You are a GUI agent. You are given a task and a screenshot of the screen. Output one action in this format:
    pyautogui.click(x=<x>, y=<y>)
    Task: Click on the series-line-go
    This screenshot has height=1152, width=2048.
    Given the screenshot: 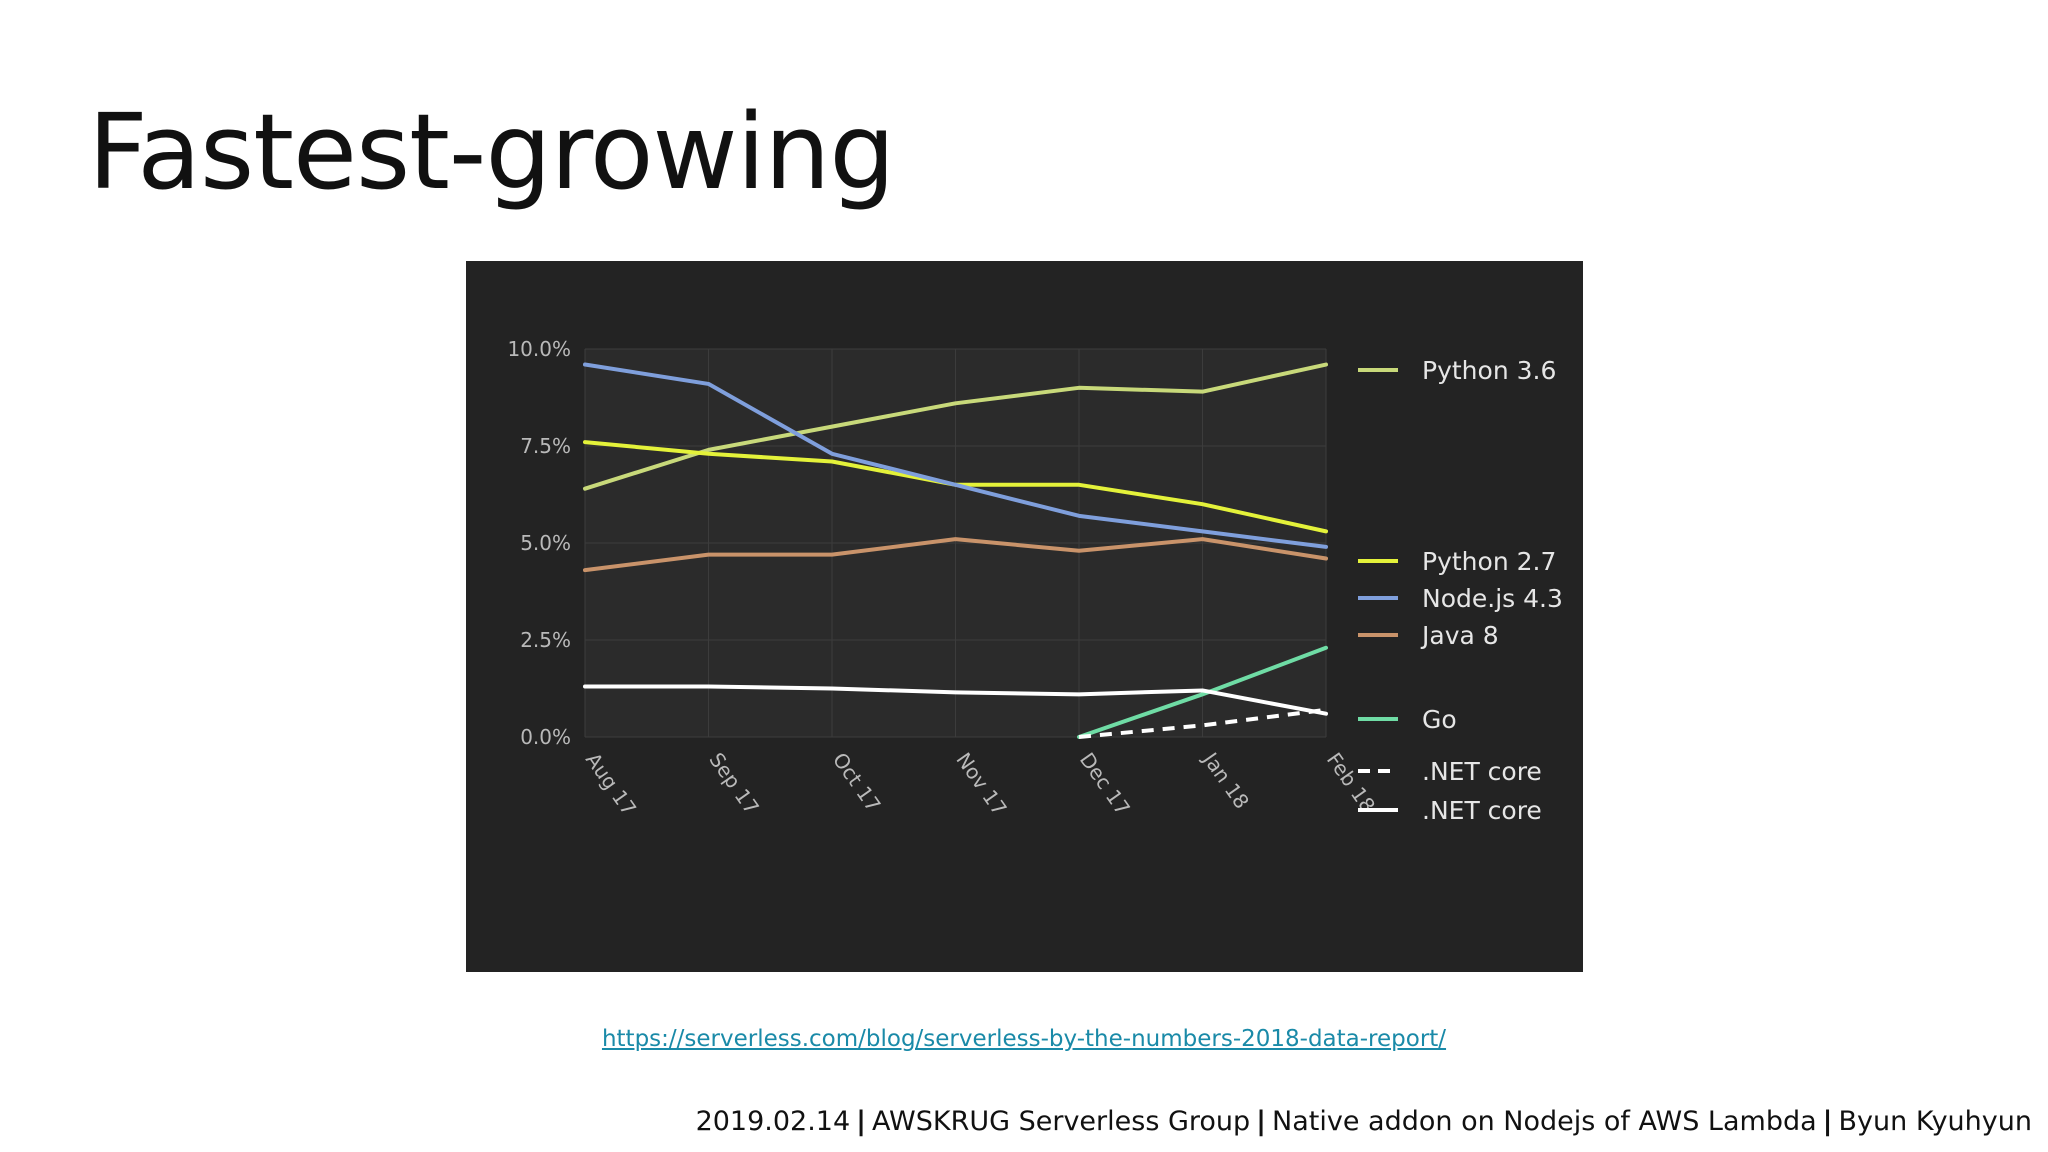 What is the action you would take?
    pyautogui.click(x=1202, y=692)
    